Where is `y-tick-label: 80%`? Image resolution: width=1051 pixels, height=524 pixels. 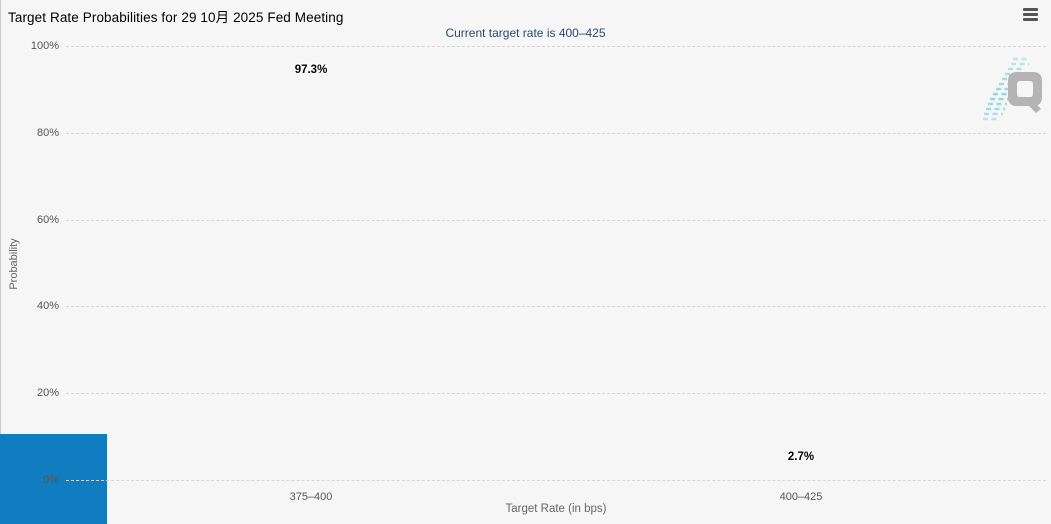
y-tick-label: 80% is located at coordinates (47, 132).